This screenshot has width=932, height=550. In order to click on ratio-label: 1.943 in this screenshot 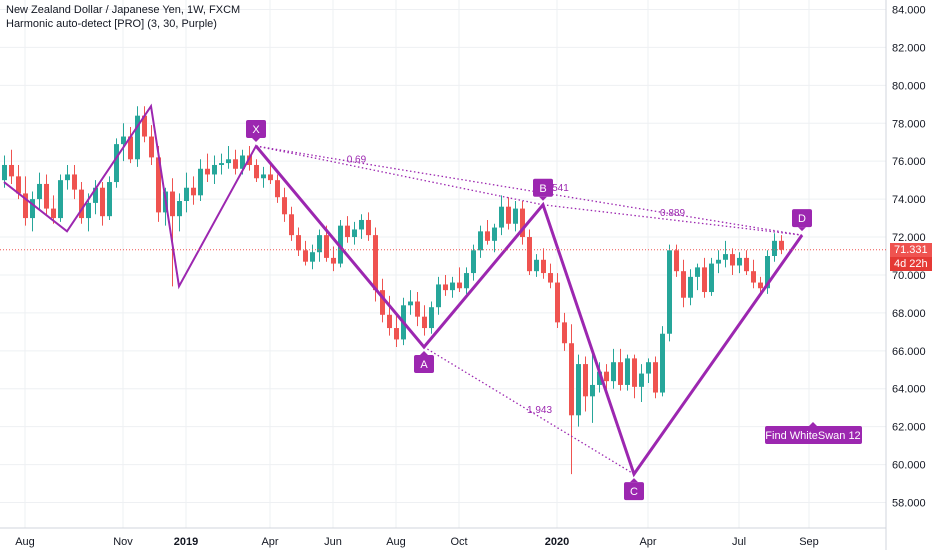, I will do `click(539, 410)`.